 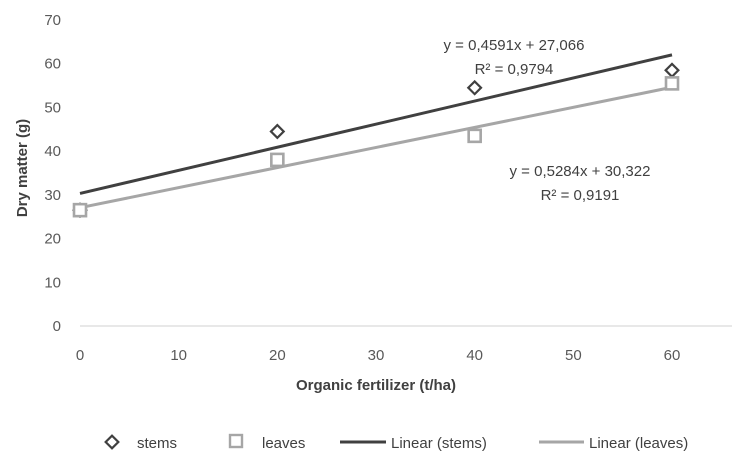 I want to click on y-tick-label: 70, so click(x=52, y=20).